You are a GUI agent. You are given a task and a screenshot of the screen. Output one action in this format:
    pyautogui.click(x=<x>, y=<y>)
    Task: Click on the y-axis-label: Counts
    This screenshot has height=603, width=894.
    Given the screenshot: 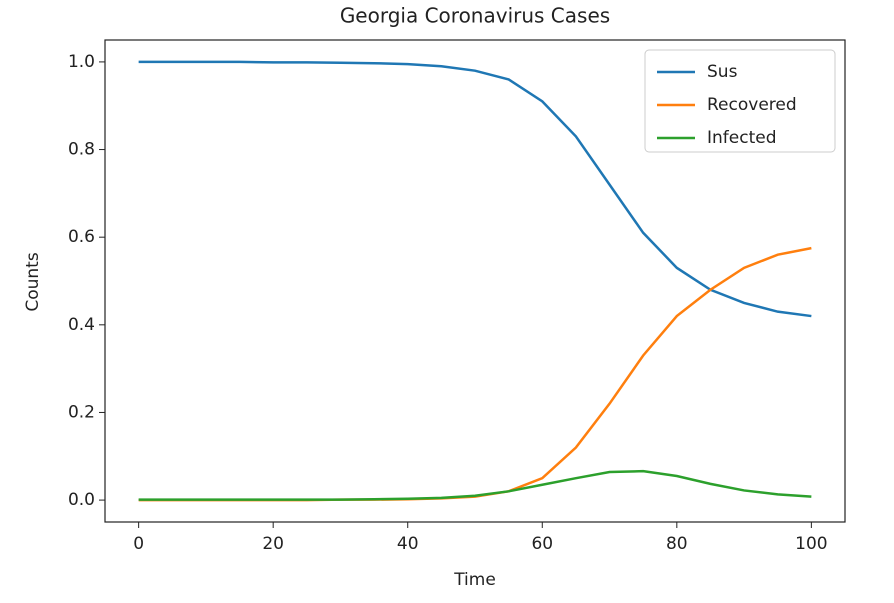 What is the action you would take?
    pyautogui.click(x=33, y=281)
    